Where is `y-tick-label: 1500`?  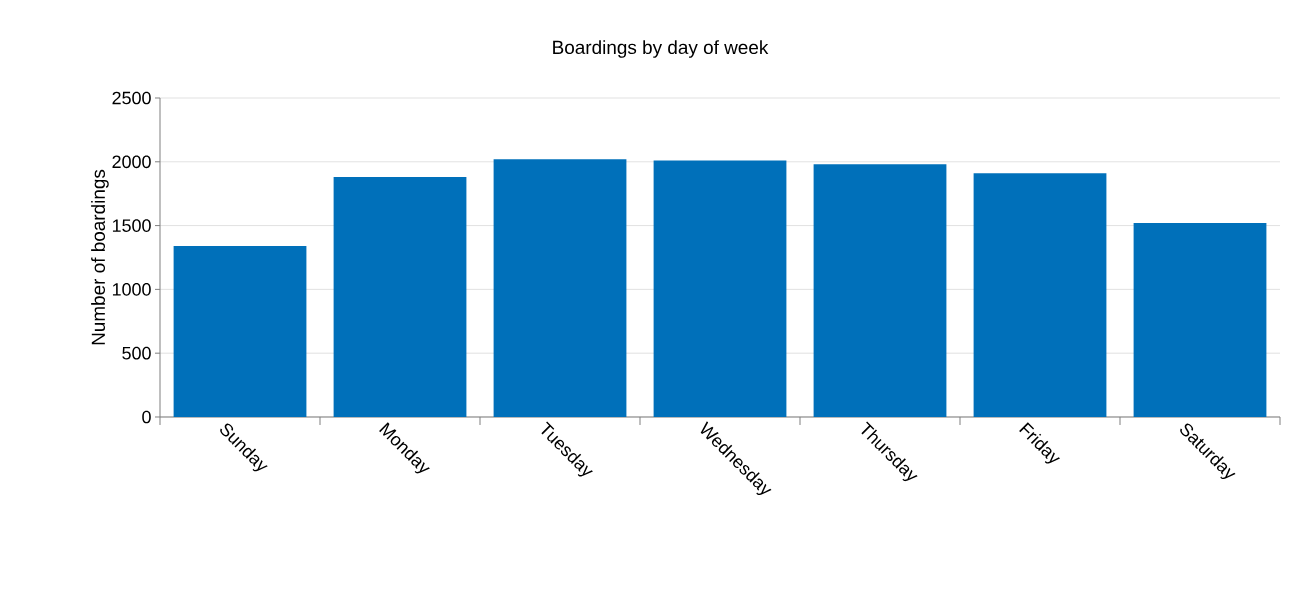 y-tick-label: 1500 is located at coordinates (131, 225).